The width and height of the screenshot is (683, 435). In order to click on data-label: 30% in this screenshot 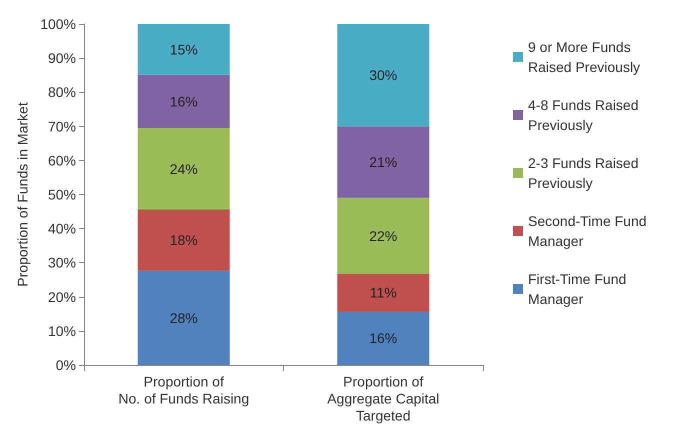, I will do `click(383, 75)`.